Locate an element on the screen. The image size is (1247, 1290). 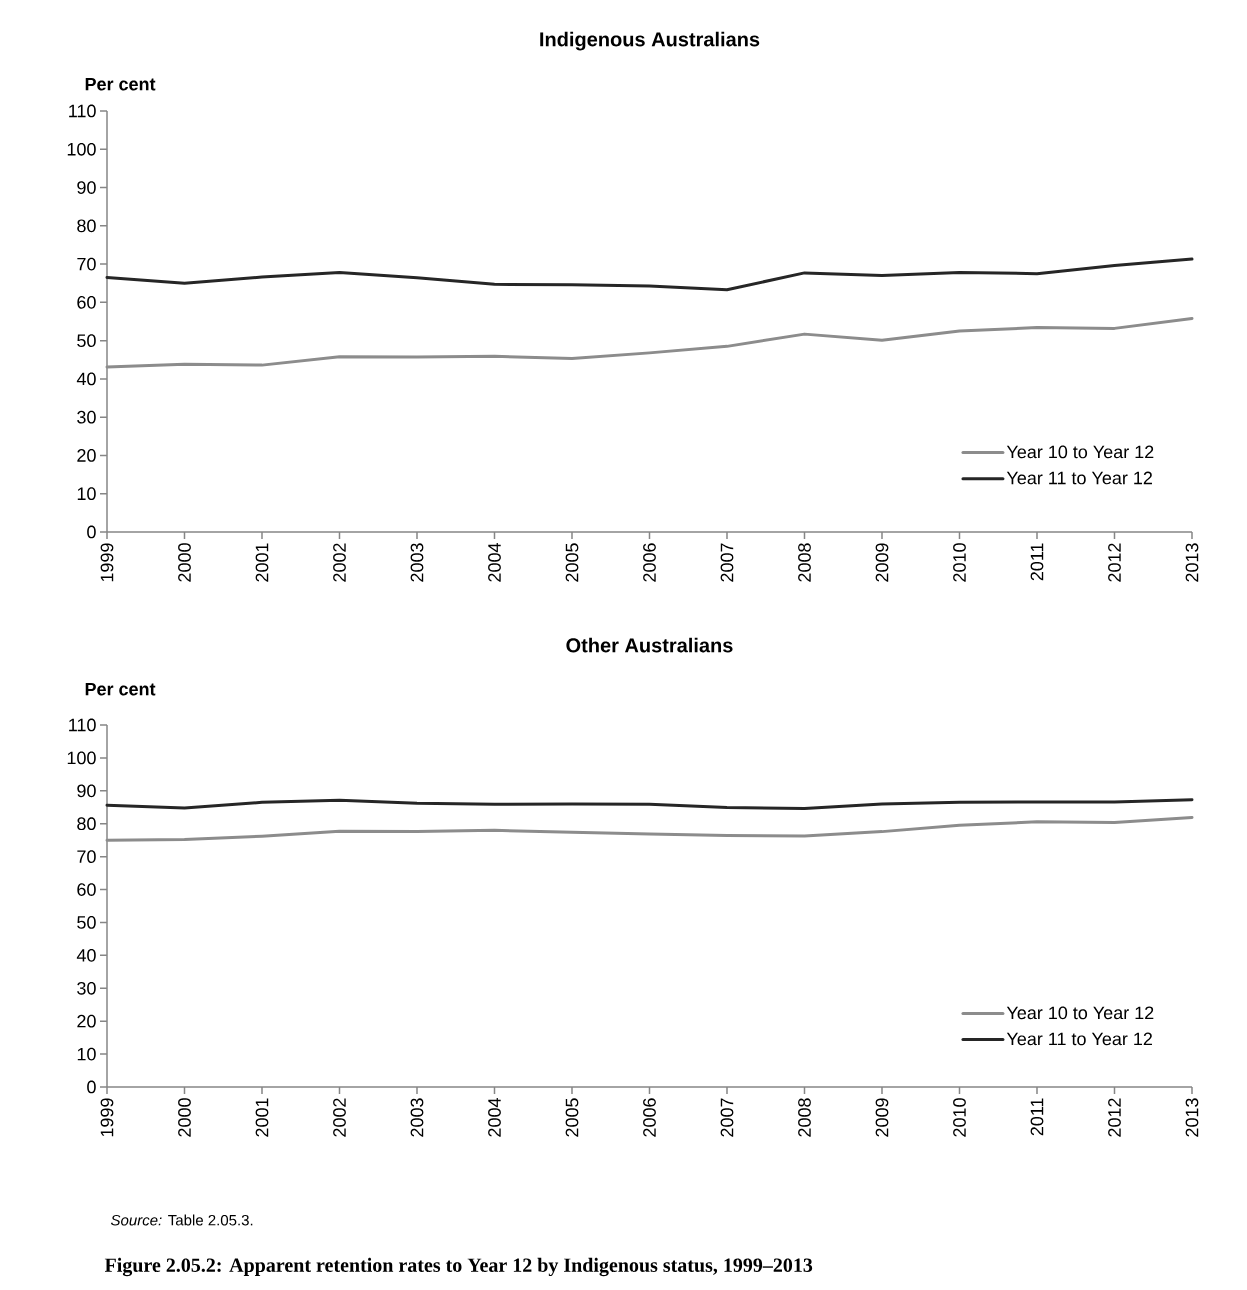
chart-title: Indigenous Australians is located at coordinates (650, 41).